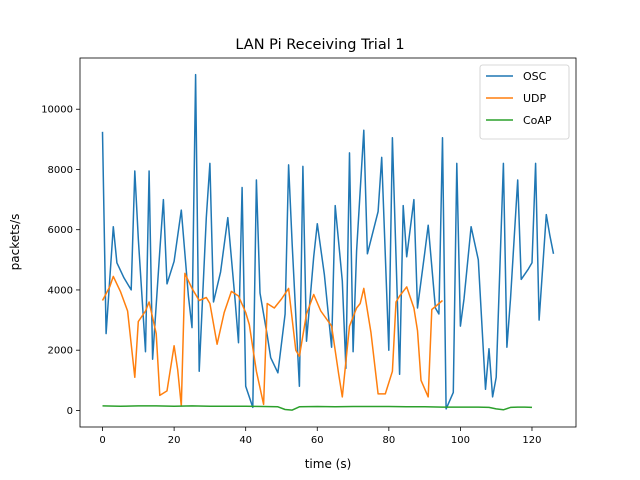 This screenshot has height=480, width=640. Describe the element at coordinates (70, 411) in the screenshot. I see `y-tick-label: 0` at that location.